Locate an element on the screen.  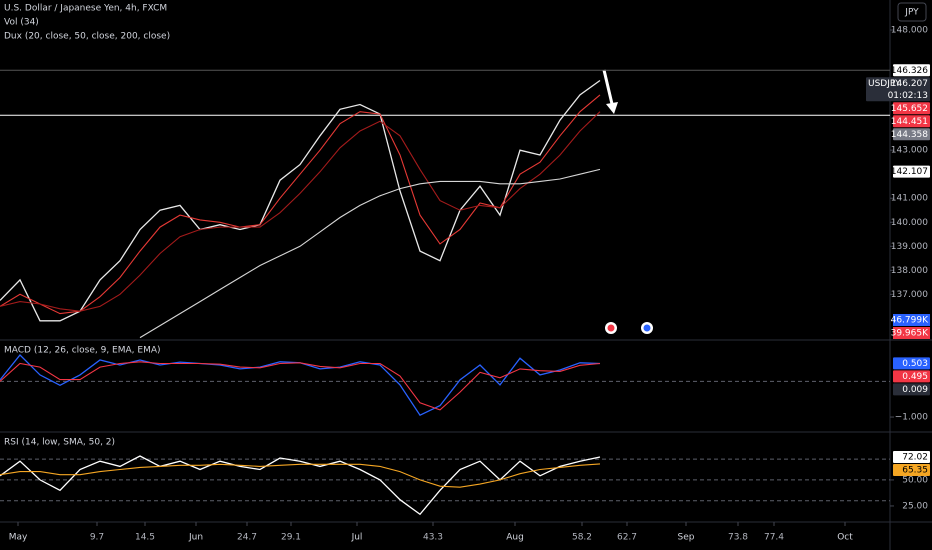
price-label-text: 144.451 is located at coordinates (909, 122).